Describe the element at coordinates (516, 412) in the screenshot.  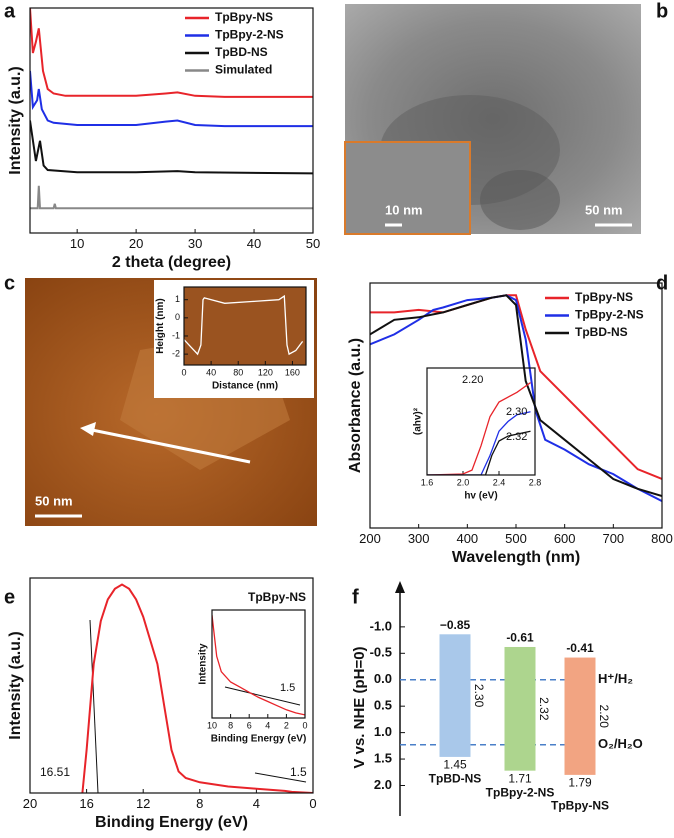
I see `annotation: 2.30` at that location.